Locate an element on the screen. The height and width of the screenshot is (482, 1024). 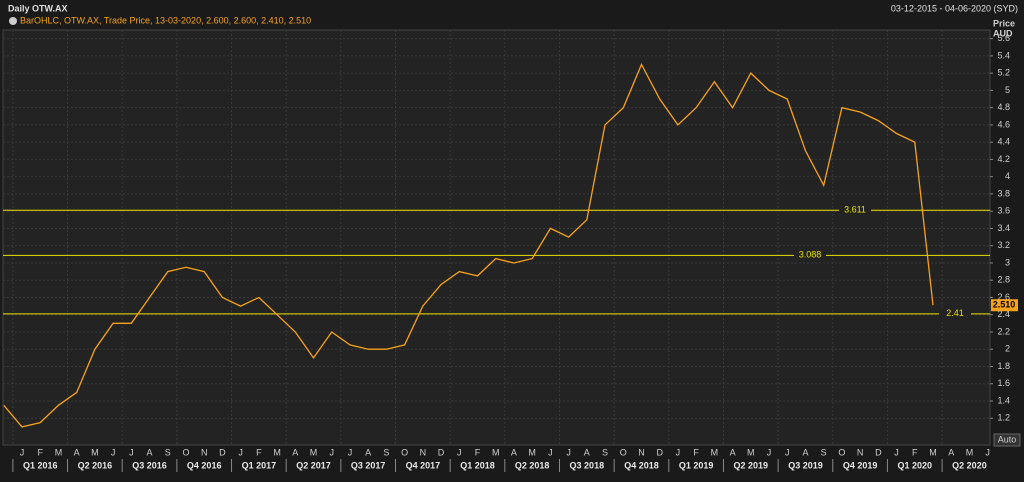
quarter-label: Q1 2017 is located at coordinates (259, 465).